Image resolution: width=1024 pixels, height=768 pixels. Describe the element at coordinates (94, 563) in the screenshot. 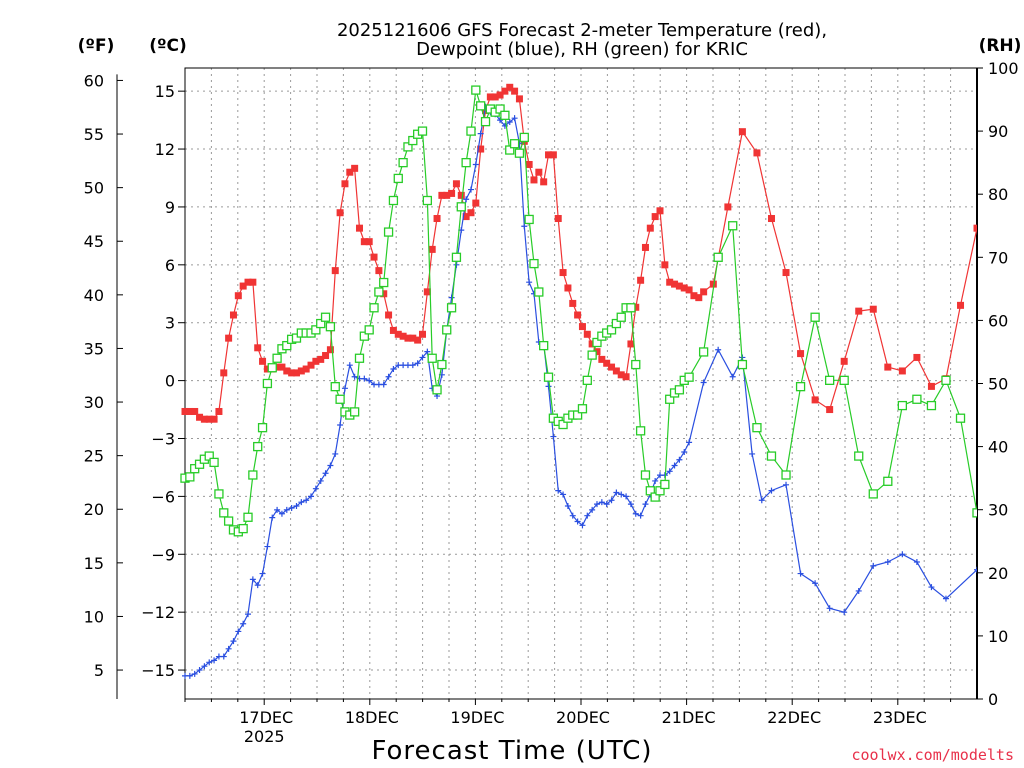

I see `fahrenheit-tick-label: 15` at that location.